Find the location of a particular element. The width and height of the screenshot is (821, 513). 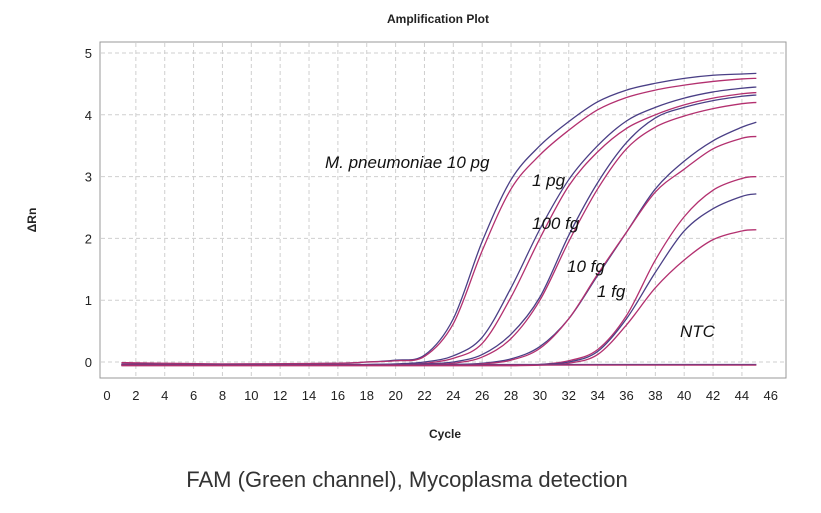

annotation-label: 100 fg is located at coordinates (556, 223).